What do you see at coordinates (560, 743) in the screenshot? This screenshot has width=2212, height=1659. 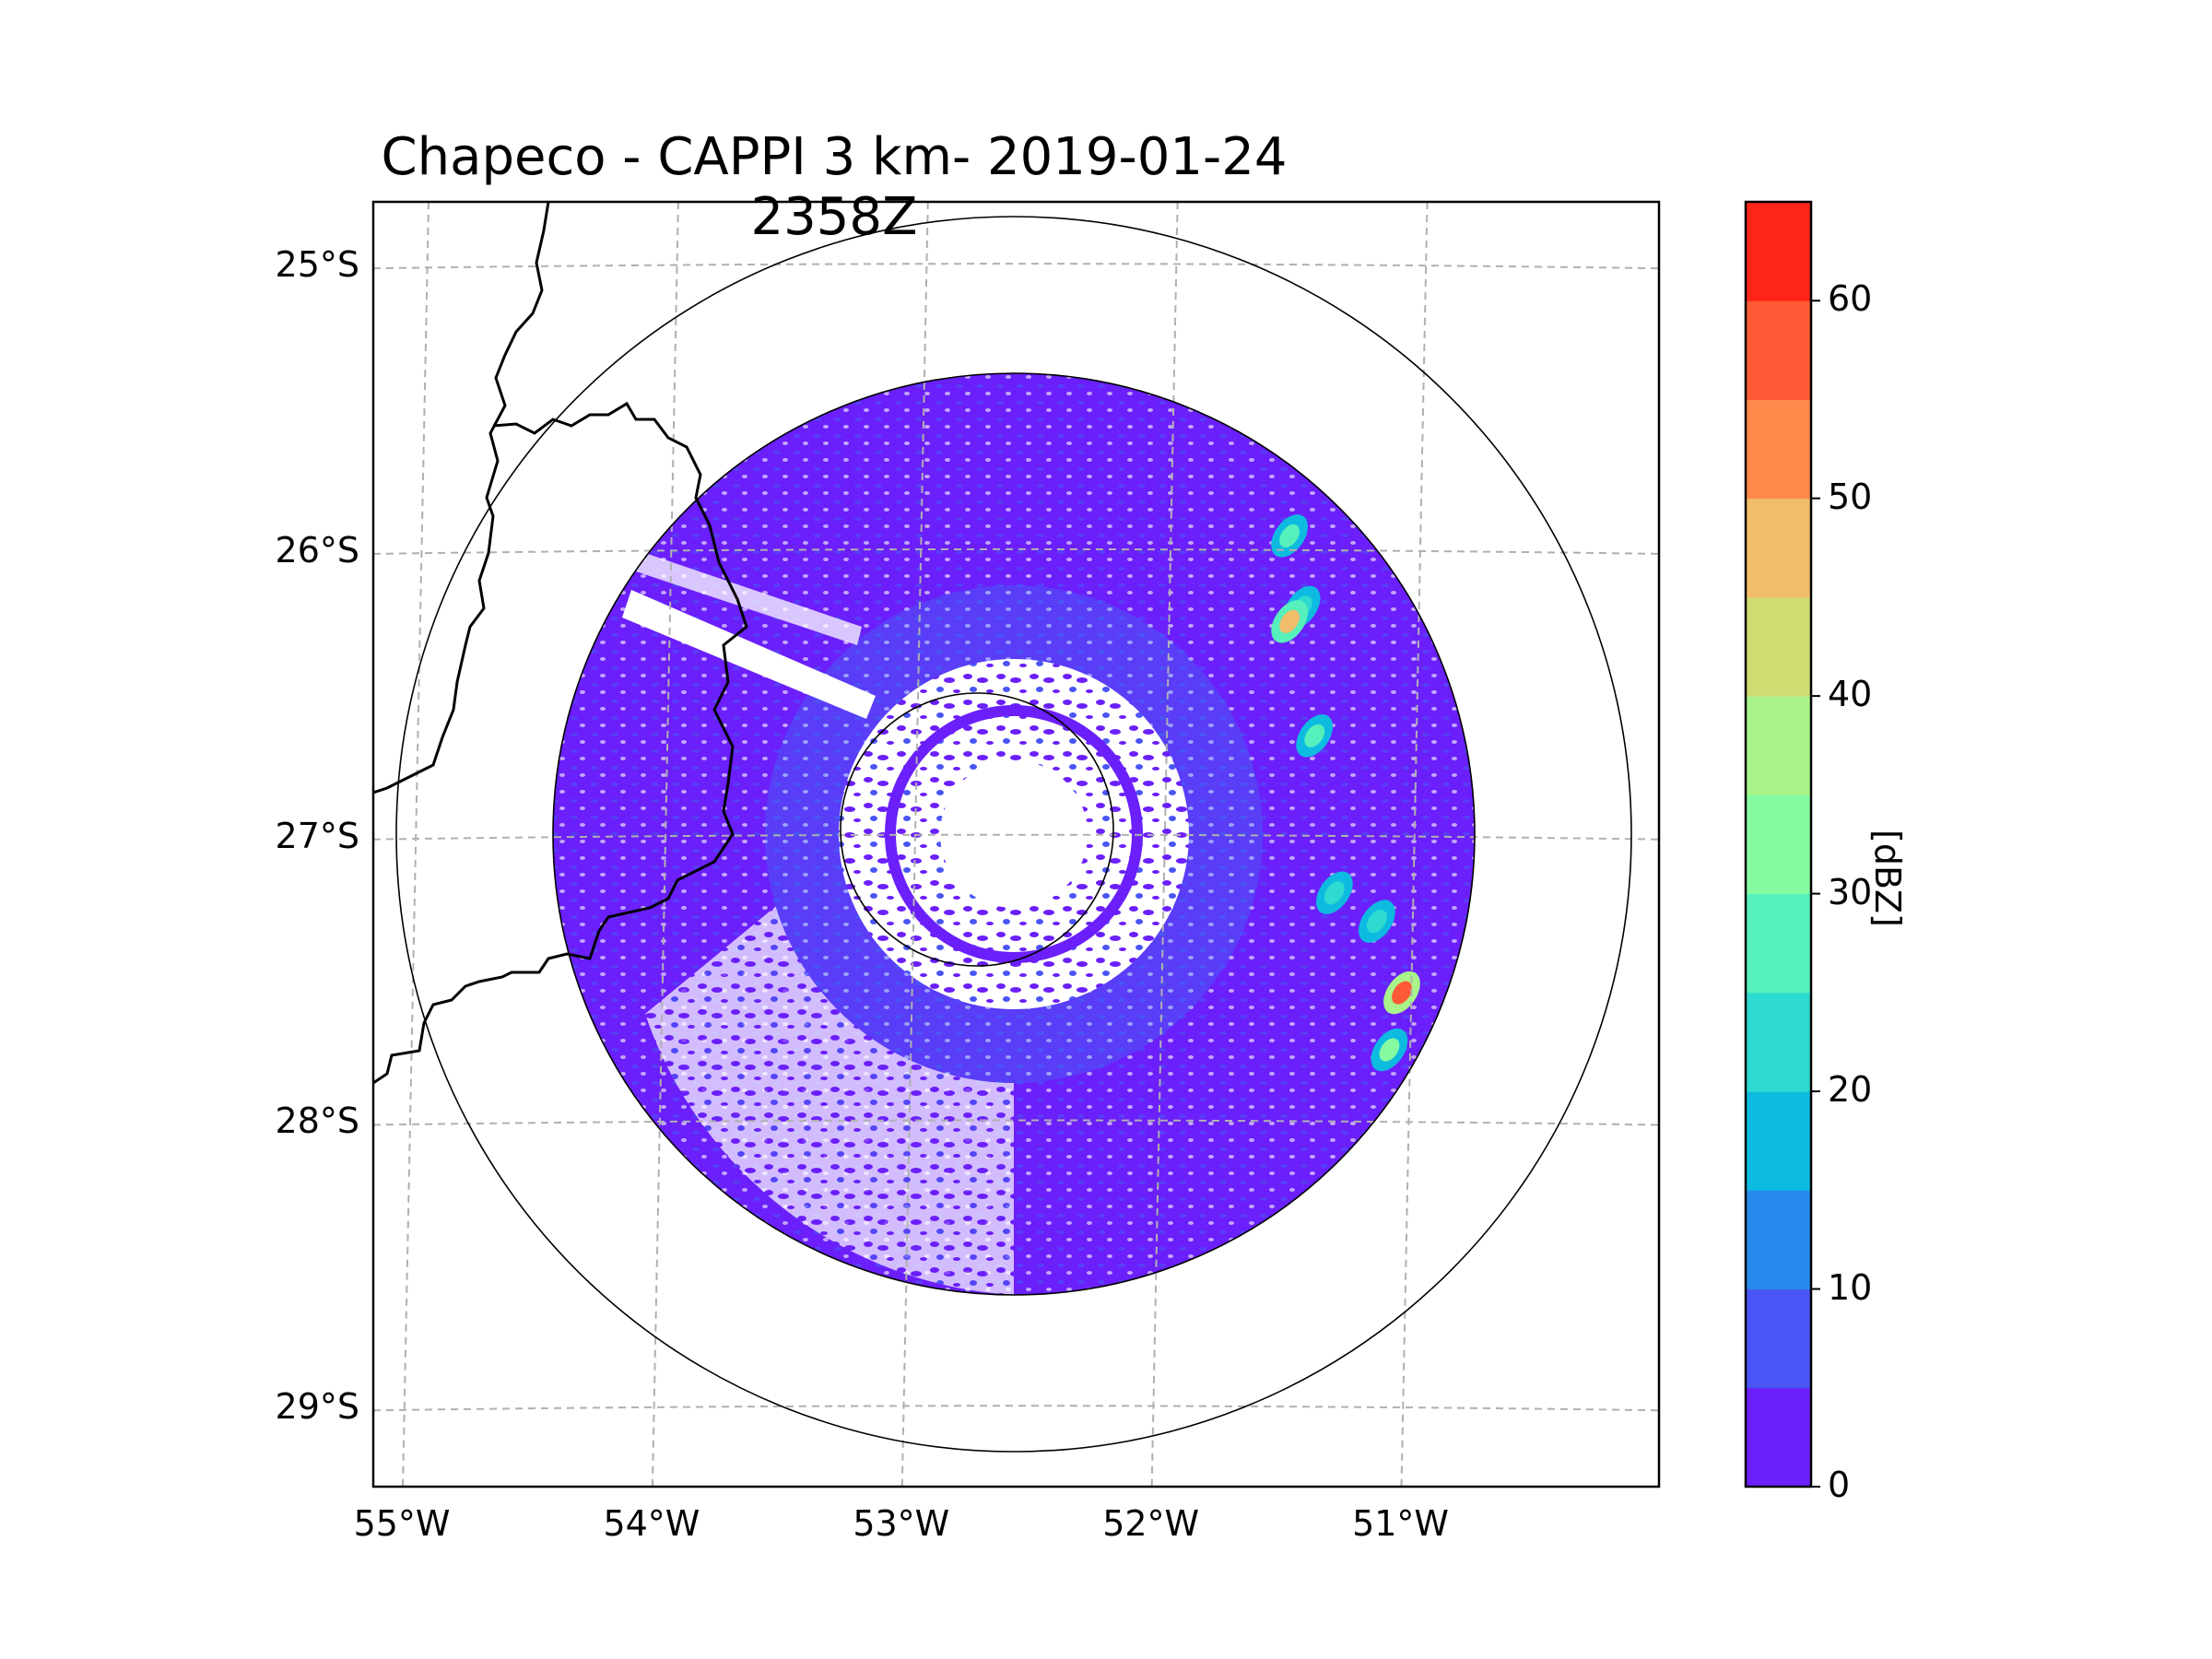 I see `border-parana-santa-catarina` at bounding box center [560, 743].